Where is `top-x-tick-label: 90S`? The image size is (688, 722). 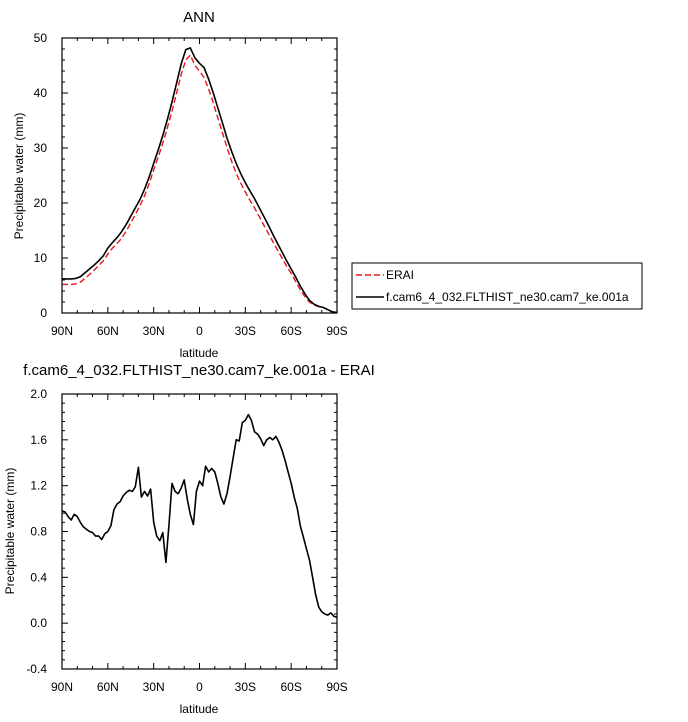 top-x-tick-label: 90S is located at coordinates (336, 331).